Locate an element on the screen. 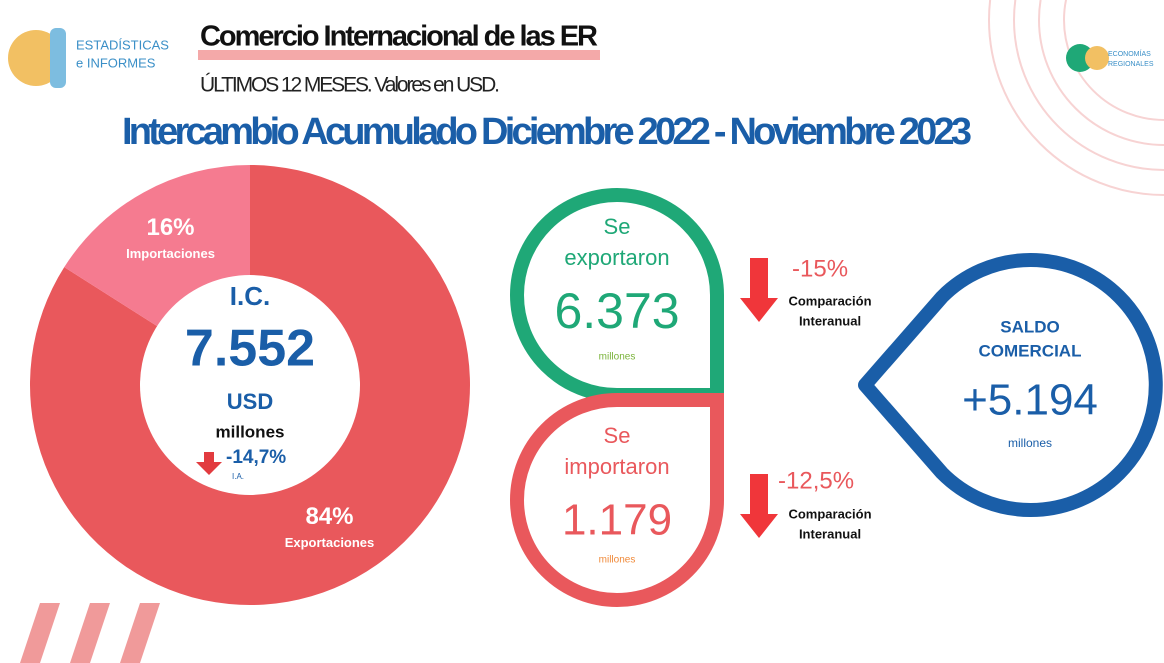  center-unit: USD is located at coordinates (250, 401).